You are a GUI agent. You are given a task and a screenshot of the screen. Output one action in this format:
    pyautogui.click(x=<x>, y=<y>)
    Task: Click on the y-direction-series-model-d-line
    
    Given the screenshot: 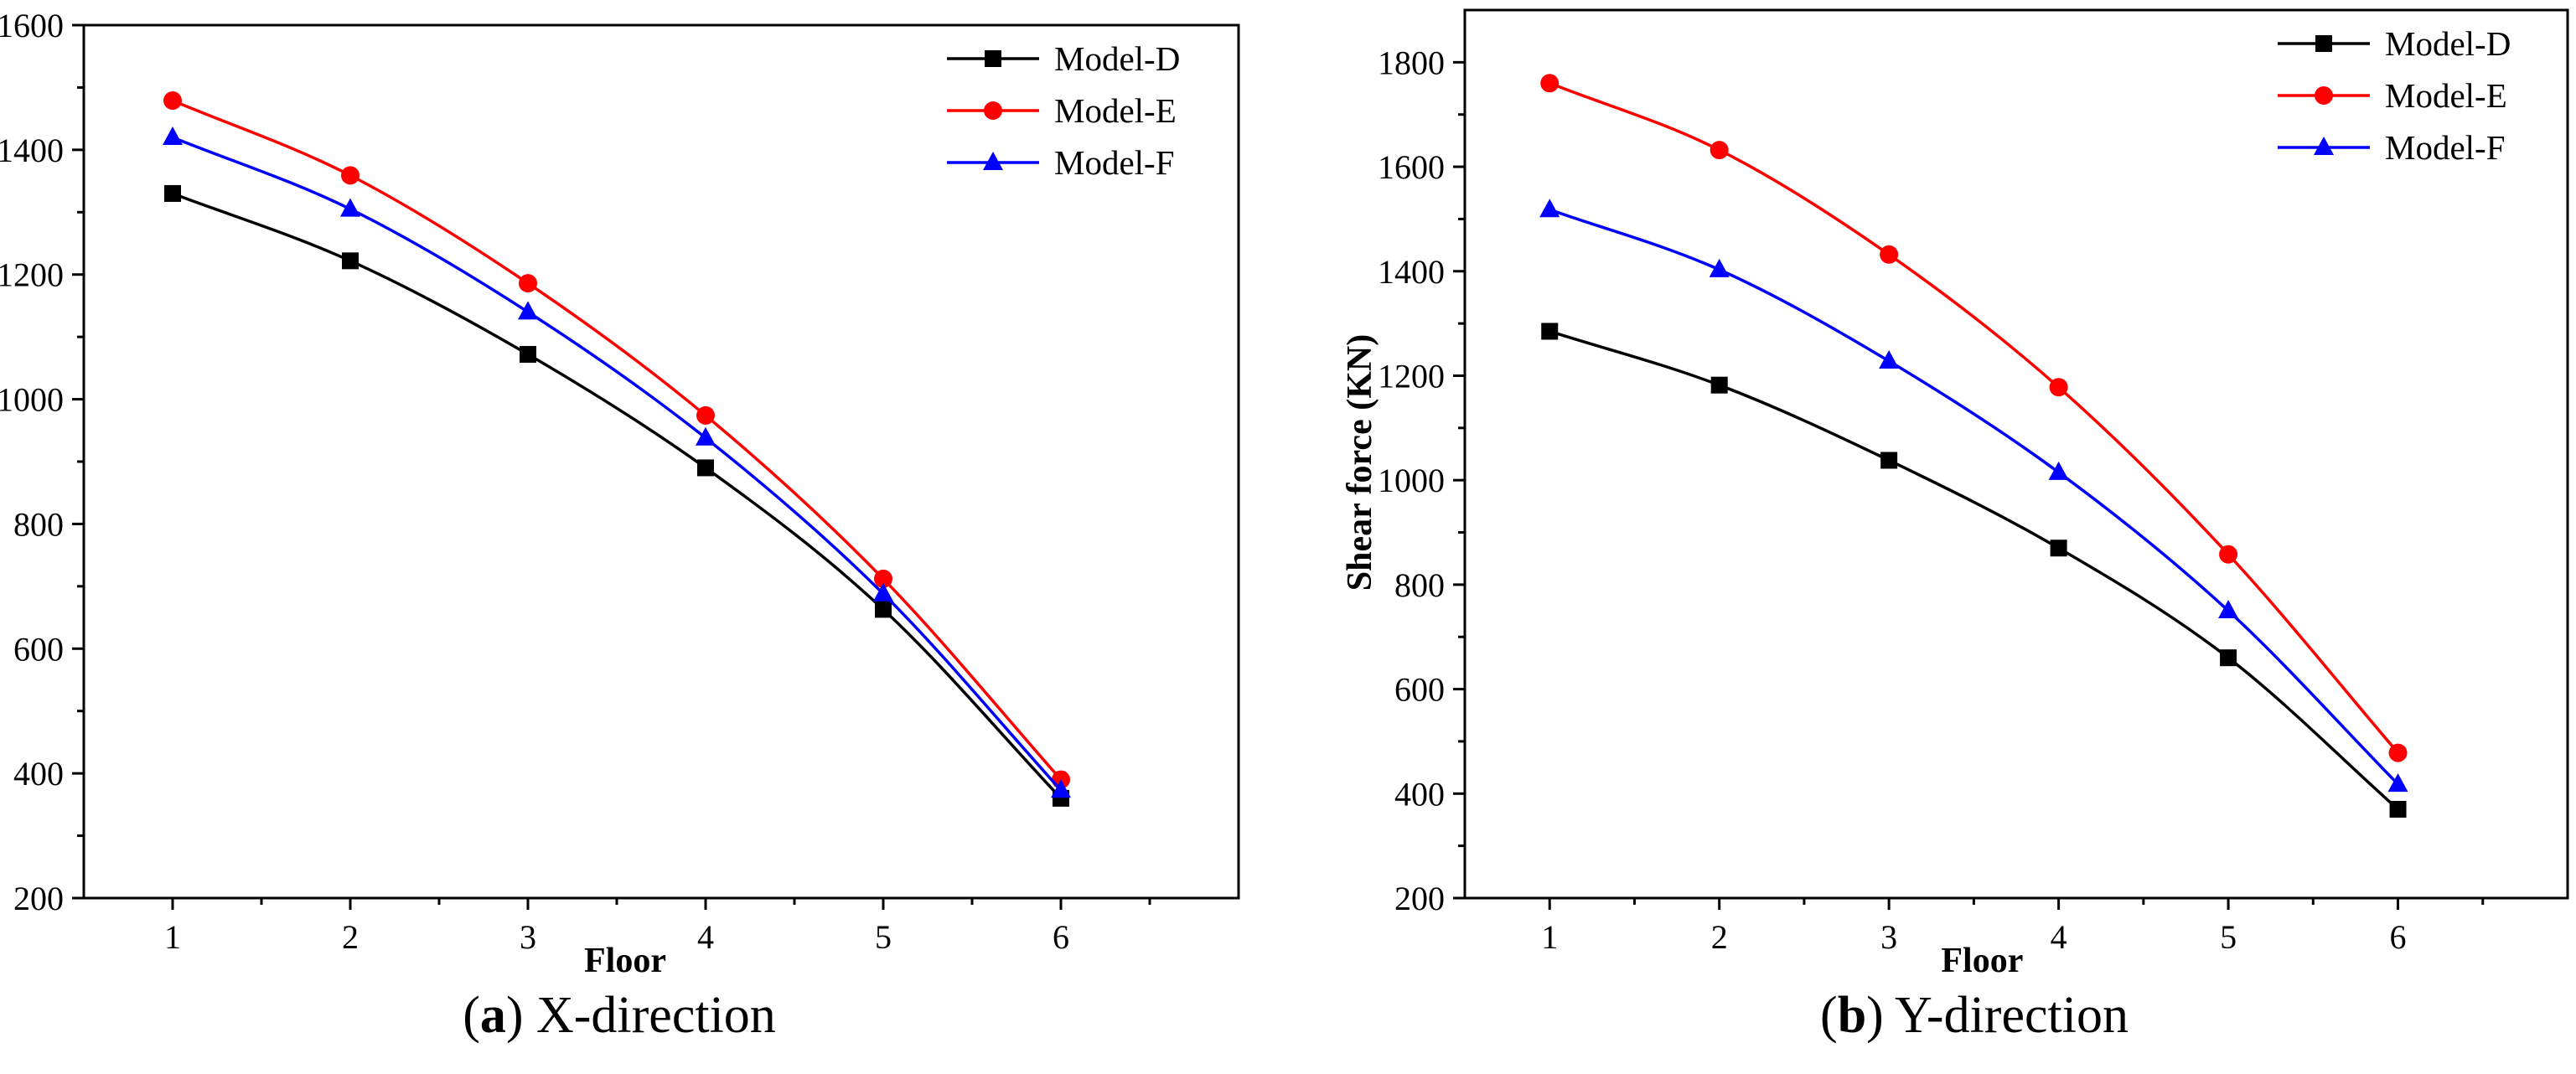 What is the action you would take?
    pyautogui.click(x=1974, y=570)
    